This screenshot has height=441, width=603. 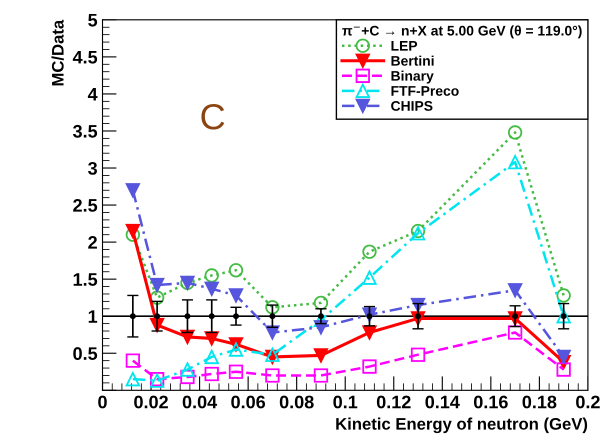 What do you see at coordinates (93, 316) in the screenshot?
I see `y-tick-label: 1` at bounding box center [93, 316].